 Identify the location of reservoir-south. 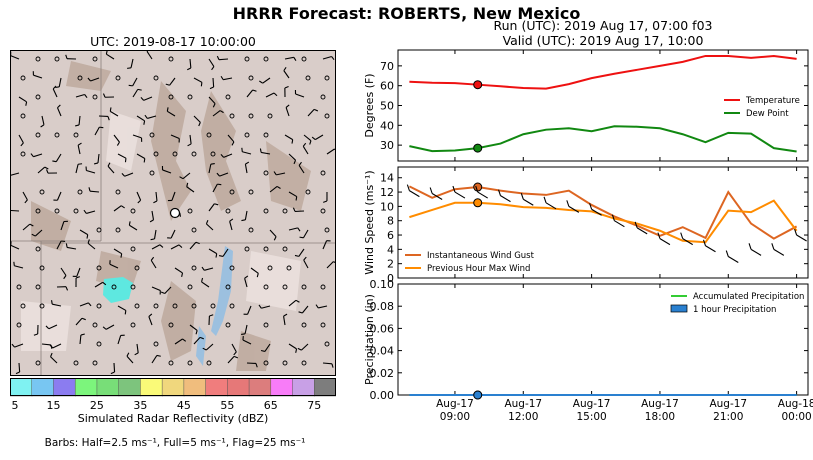
(201, 346).